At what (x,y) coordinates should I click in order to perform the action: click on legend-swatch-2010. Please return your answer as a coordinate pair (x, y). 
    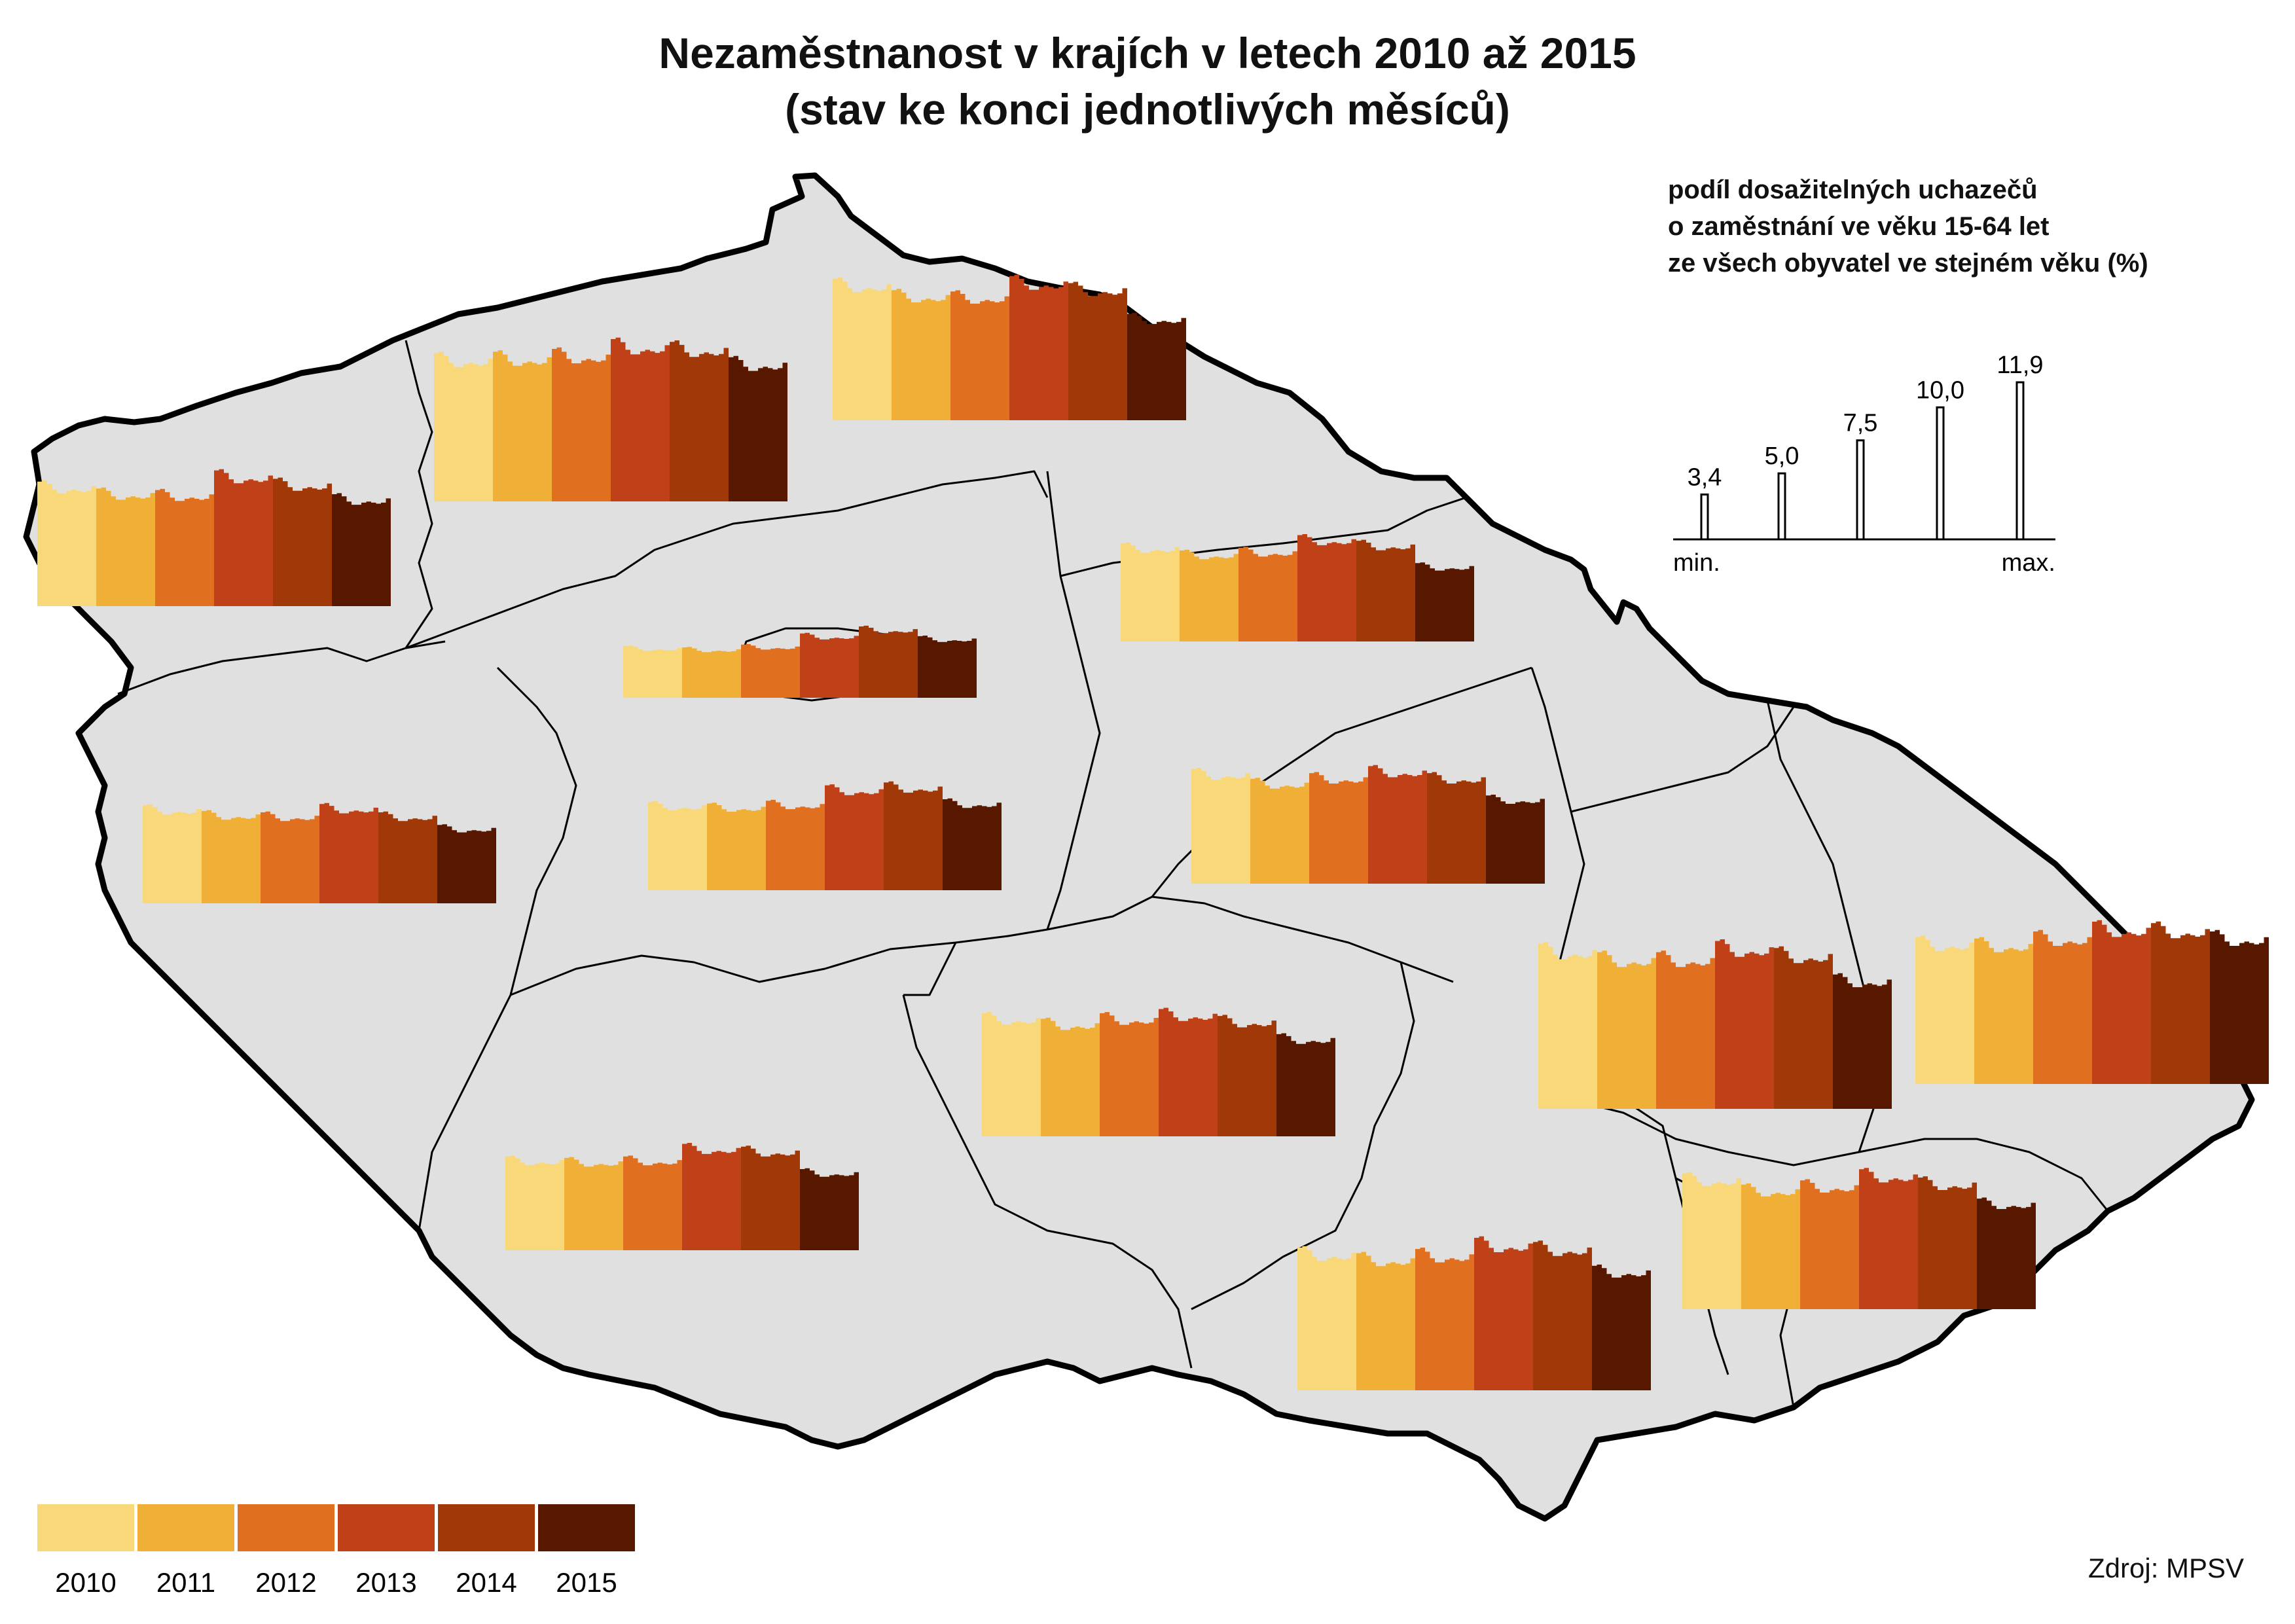
    Looking at the image, I should click on (86, 1527).